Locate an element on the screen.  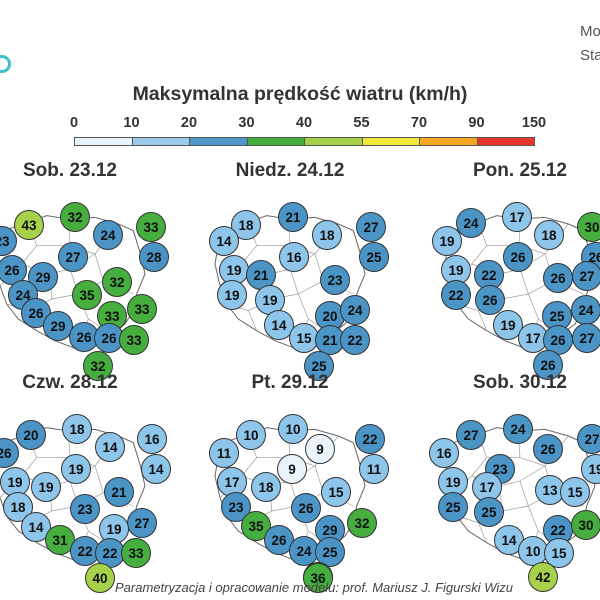
panel-day-label: Sob. 23.12 is located at coordinates (70, 170).